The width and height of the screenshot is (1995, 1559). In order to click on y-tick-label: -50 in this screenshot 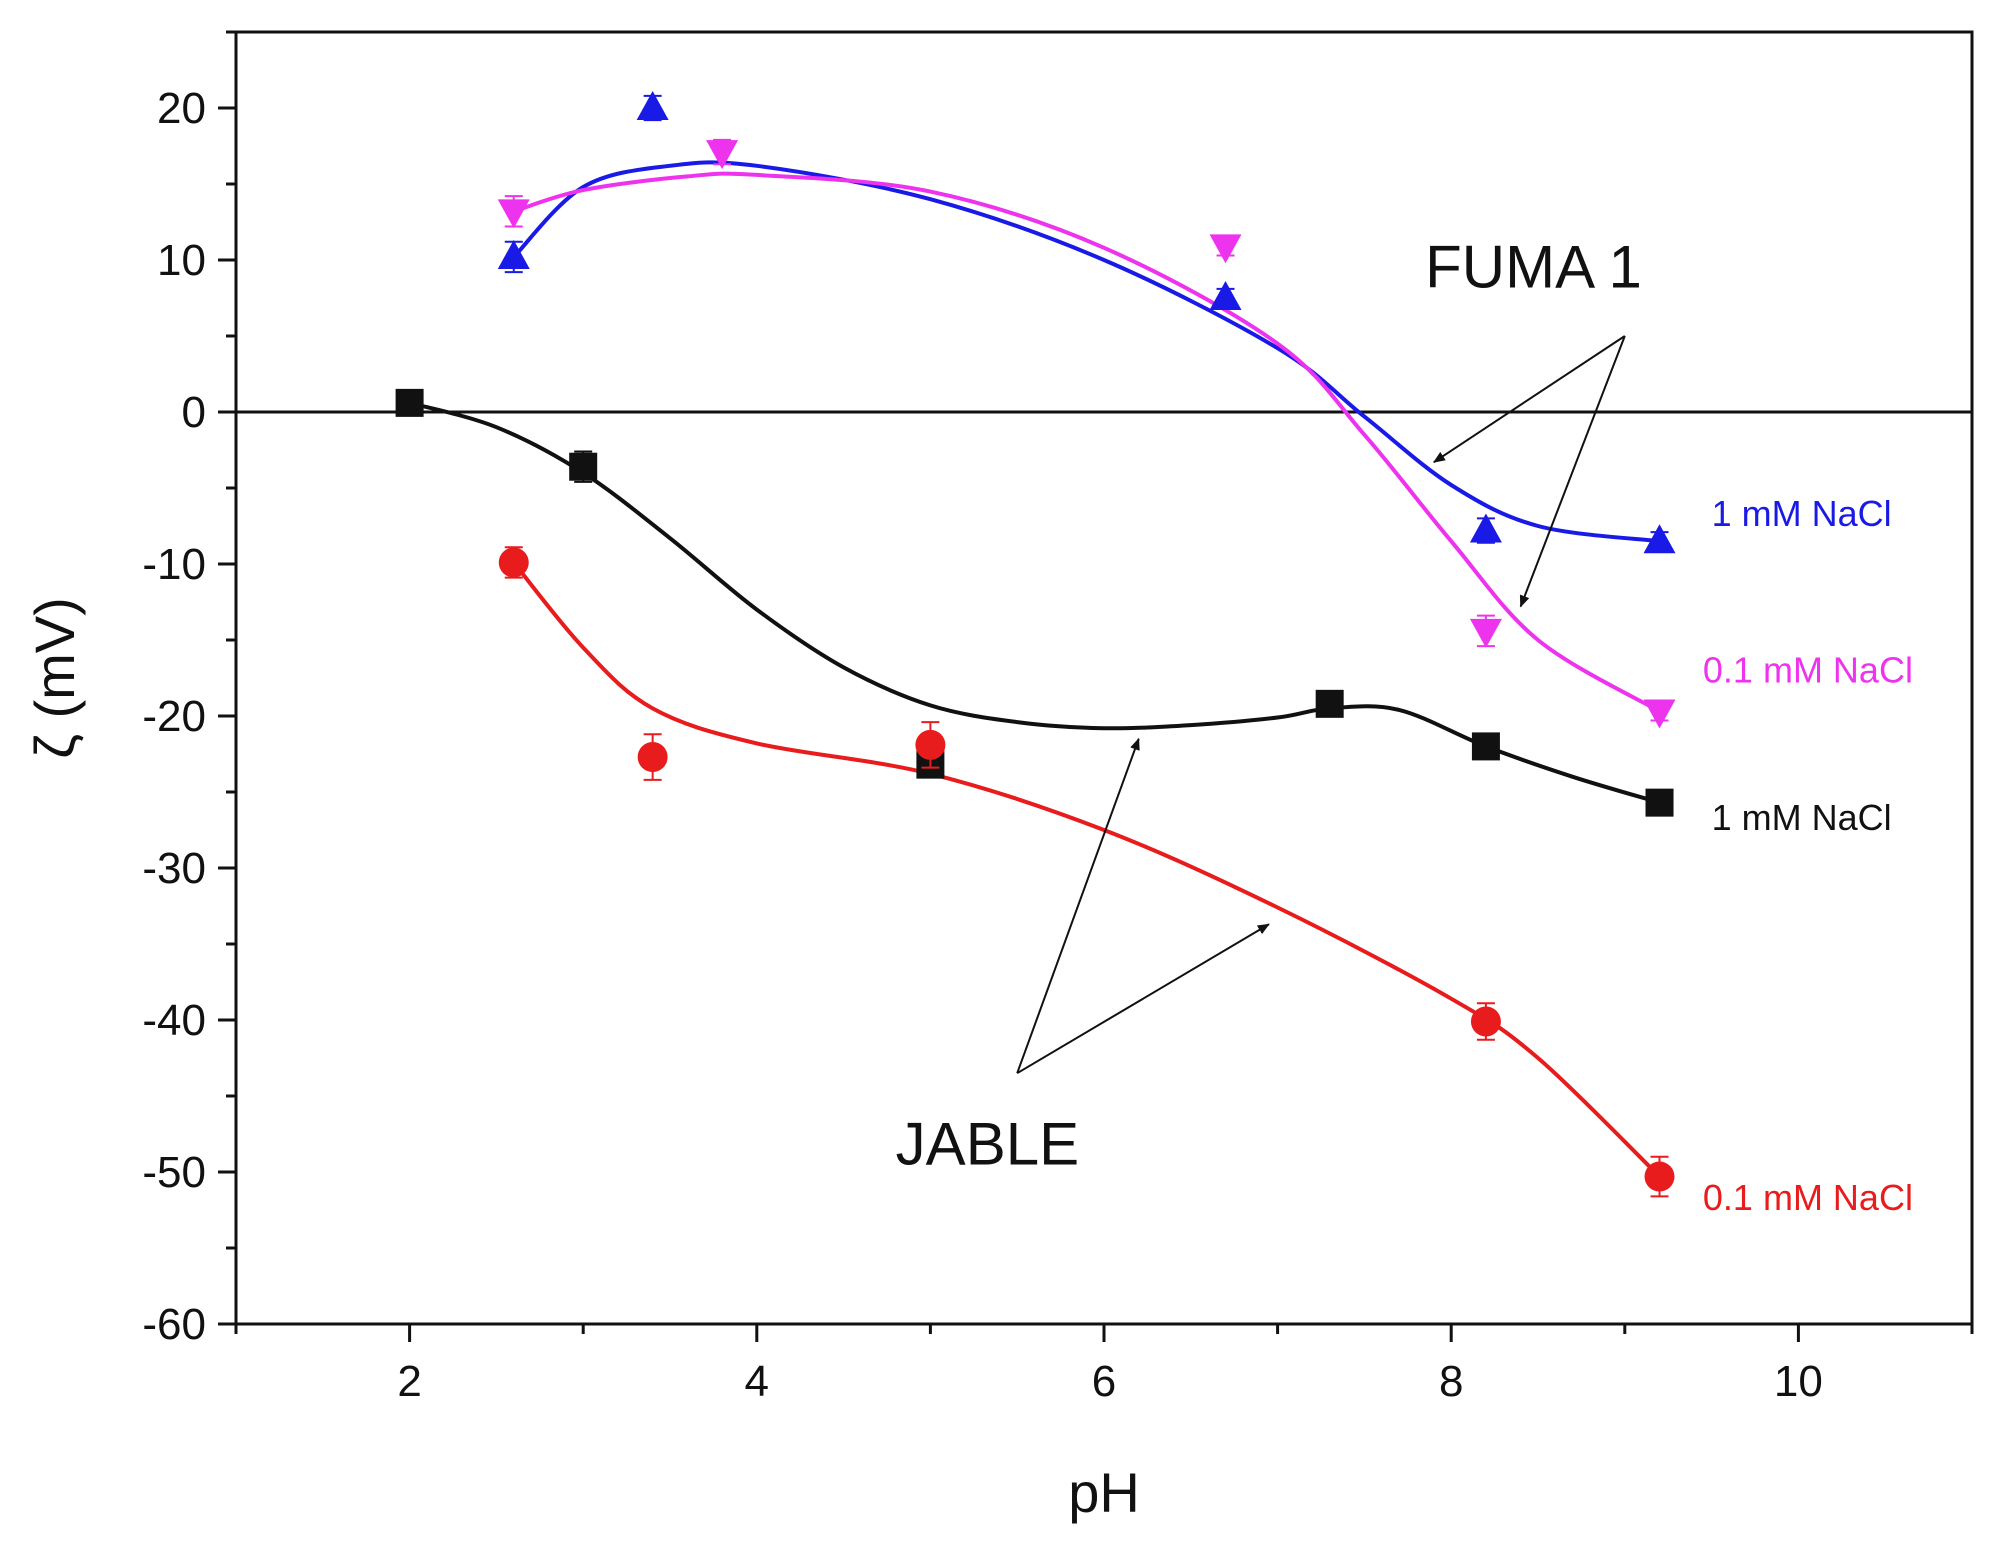, I will do `click(174, 1172)`.